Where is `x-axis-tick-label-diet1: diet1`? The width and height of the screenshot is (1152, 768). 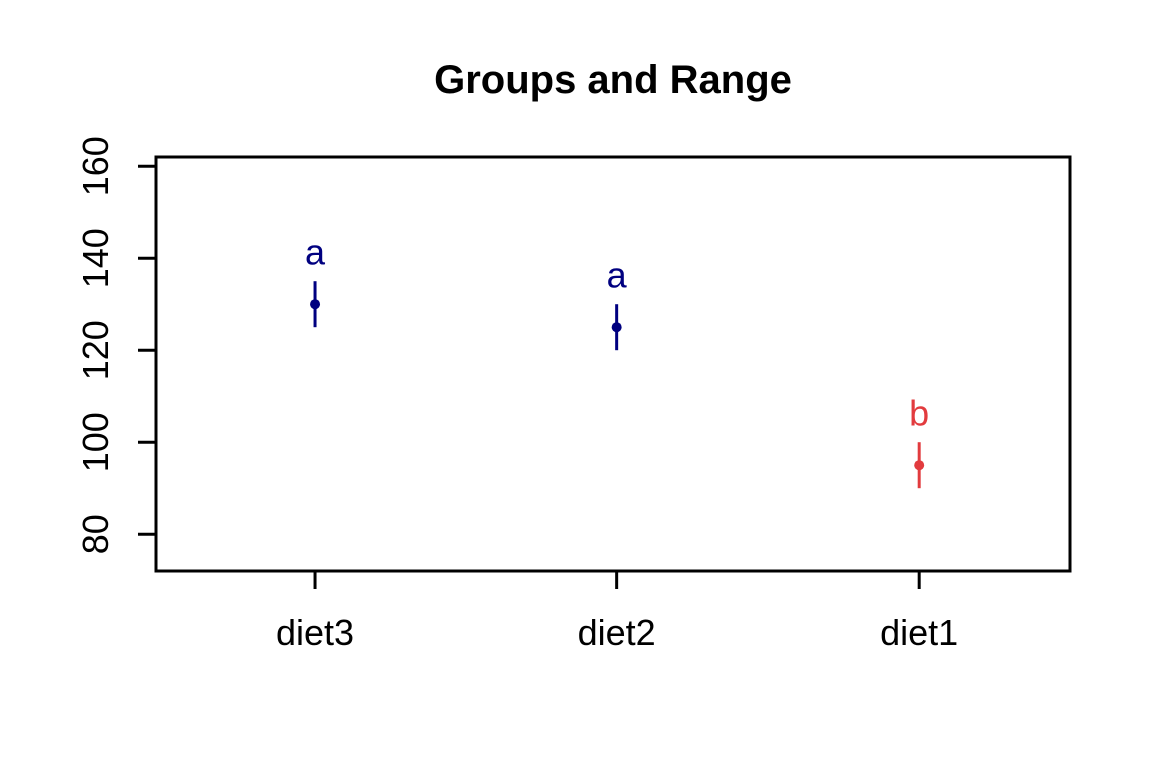
x-axis-tick-label-diet1: diet1 is located at coordinates (919, 632).